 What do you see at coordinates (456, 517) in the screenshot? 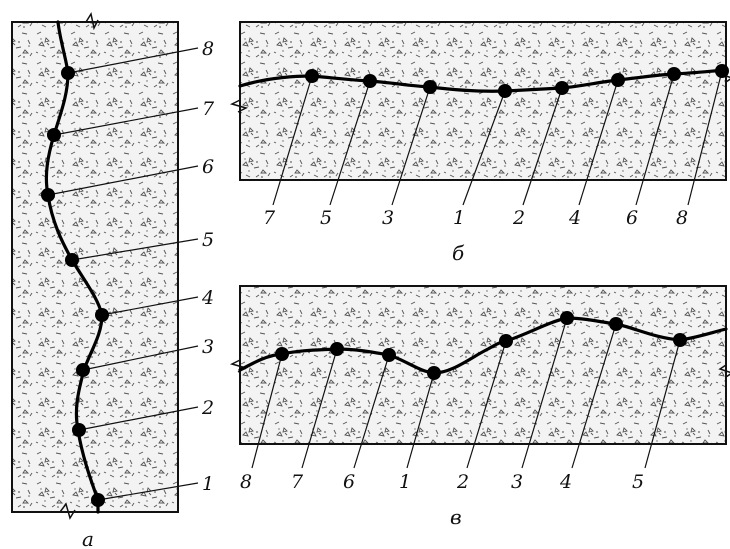
I see `panel-c-caption: в` at bounding box center [456, 517].